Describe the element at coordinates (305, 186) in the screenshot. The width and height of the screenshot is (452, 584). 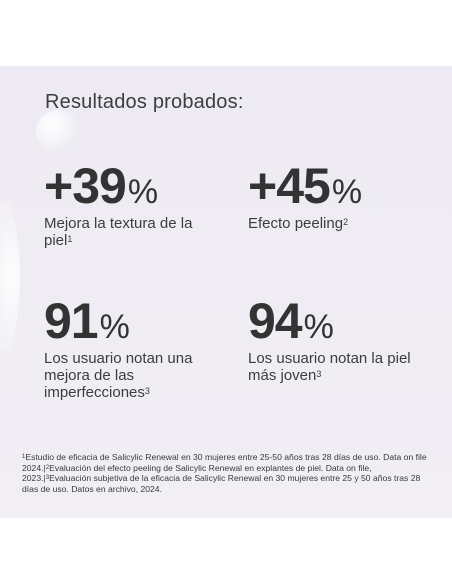
I see `stat-value: +45%` at that location.